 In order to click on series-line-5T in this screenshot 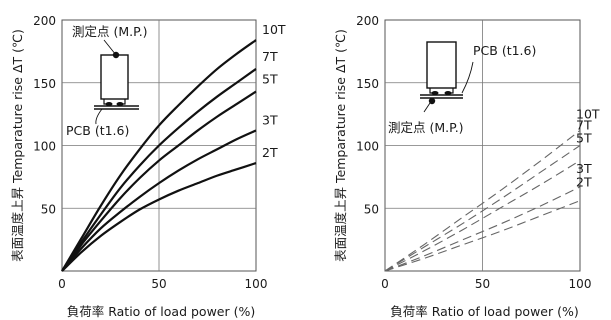, I will do `click(482, 216)`.